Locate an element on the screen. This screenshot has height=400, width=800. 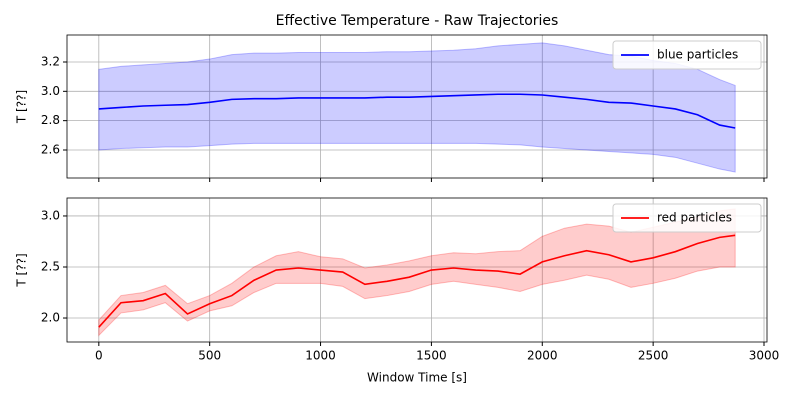
legend-label: blue particles is located at coordinates (697, 55).